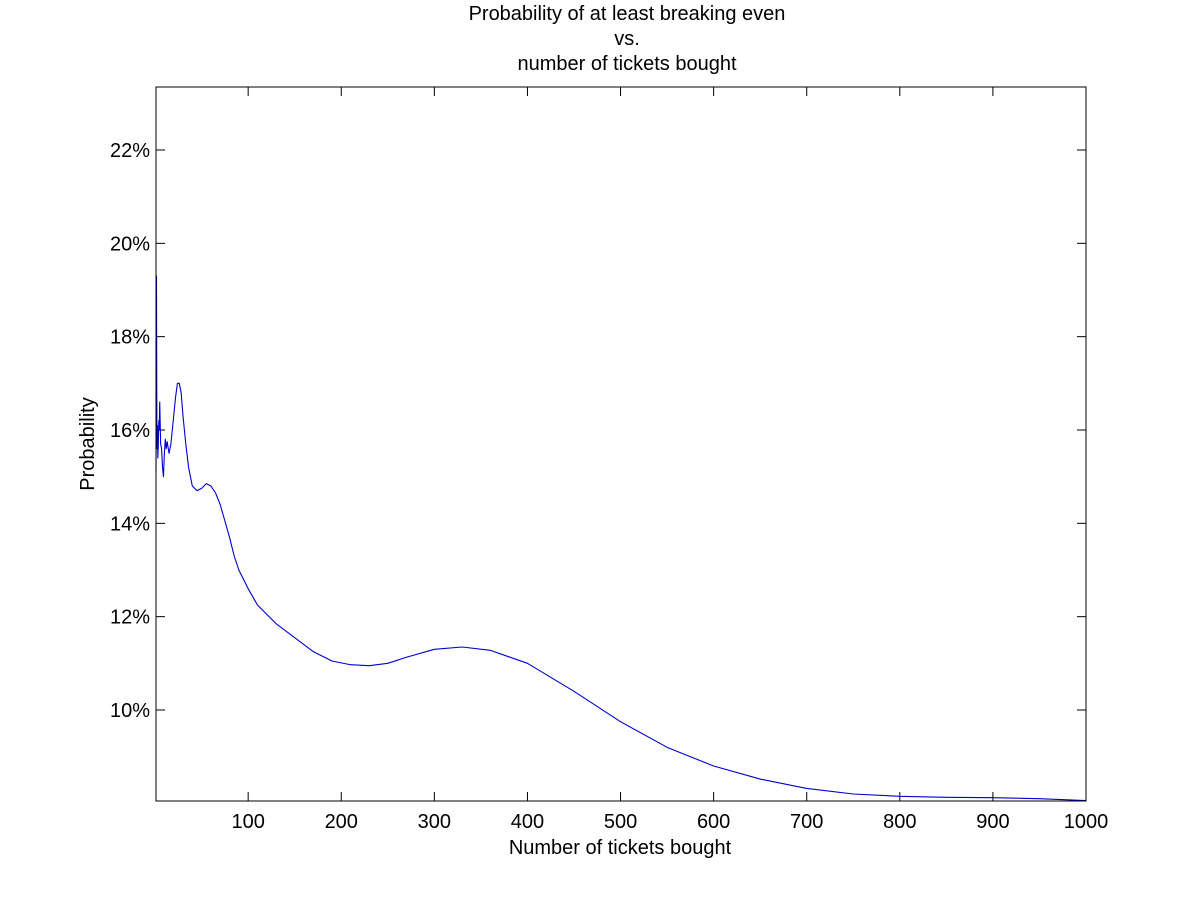 Image resolution: width=1200 pixels, height=900 pixels. What do you see at coordinates (130, 244) in the screenshot?
I see `y-tick-label: 20%` at bounding box center [130, 244].